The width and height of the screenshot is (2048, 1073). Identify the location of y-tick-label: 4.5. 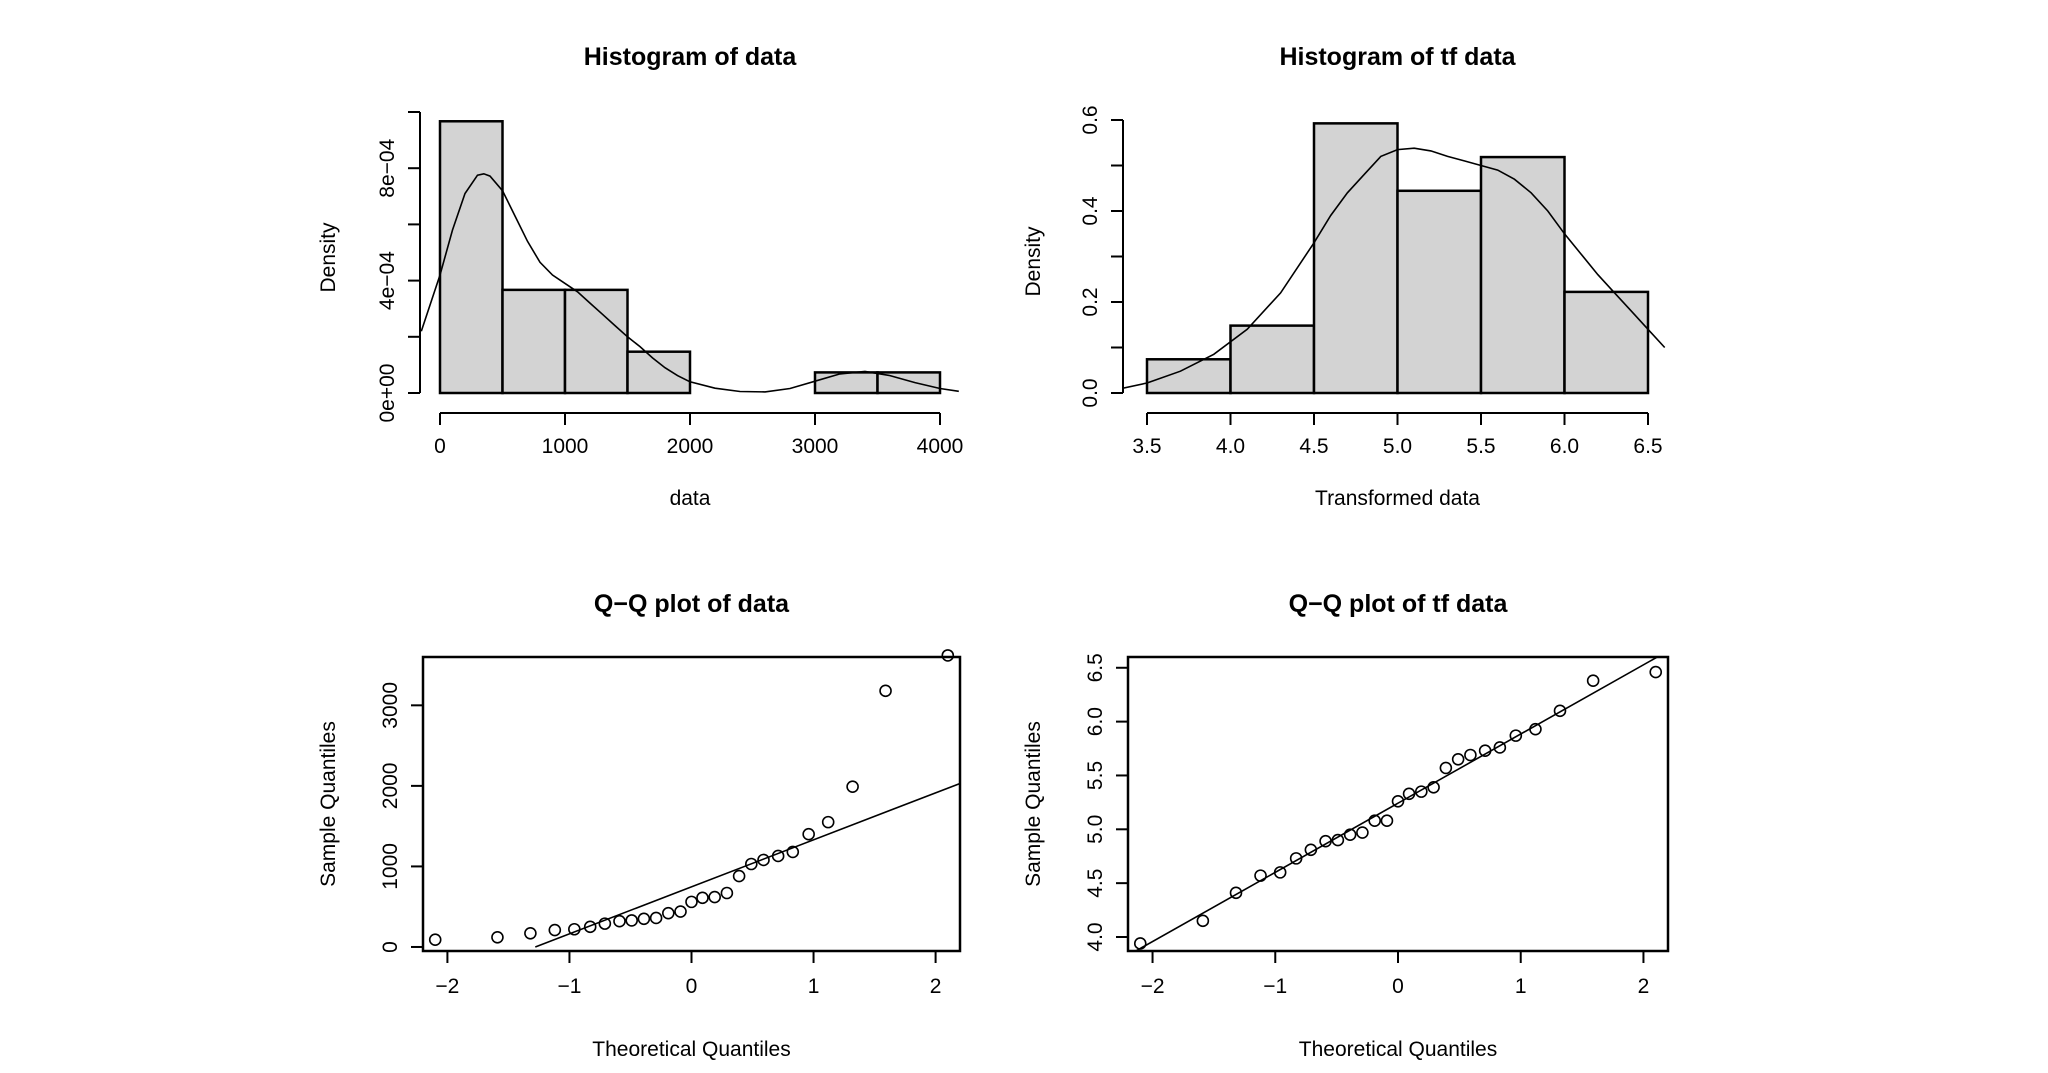
(1095, 883).